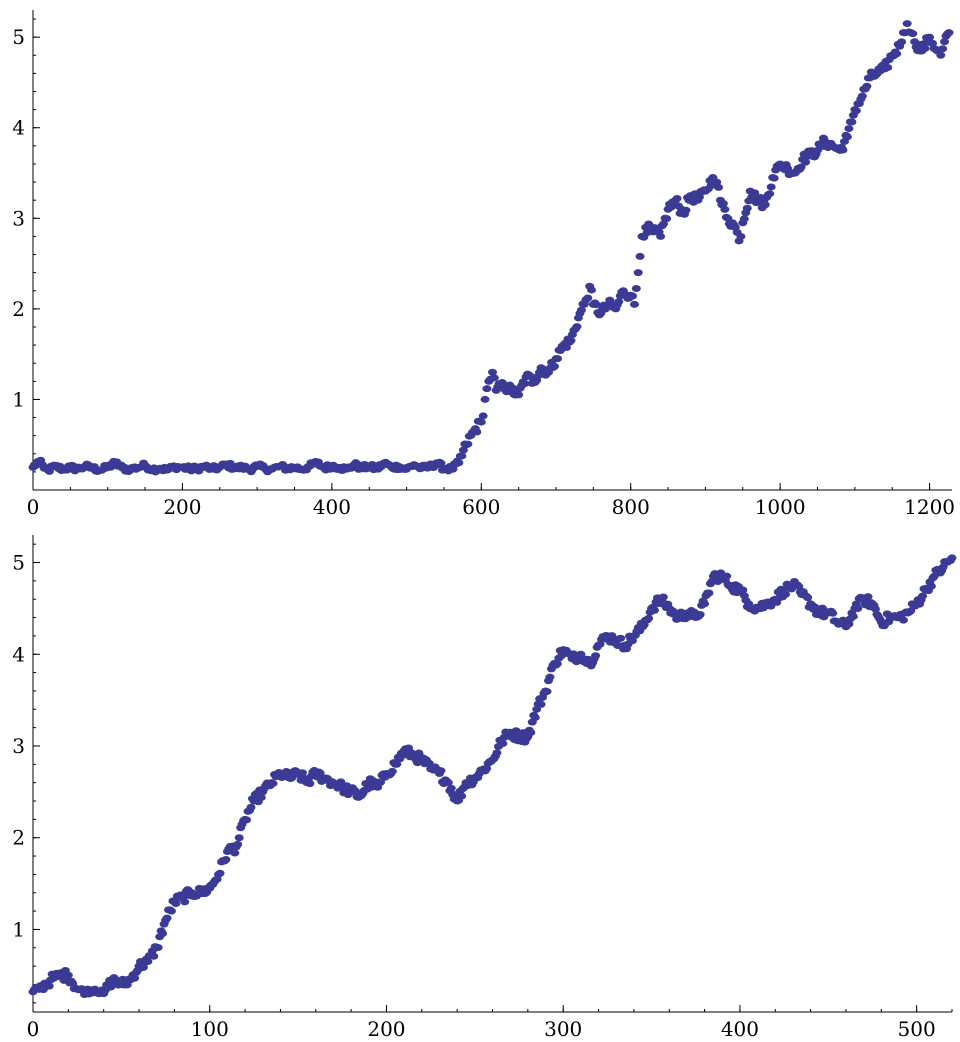 The image size is (960, 1042). Describe the element at coordinates (563, 1029) in the screenshot. I see `x-tick-label: 300` at that location.